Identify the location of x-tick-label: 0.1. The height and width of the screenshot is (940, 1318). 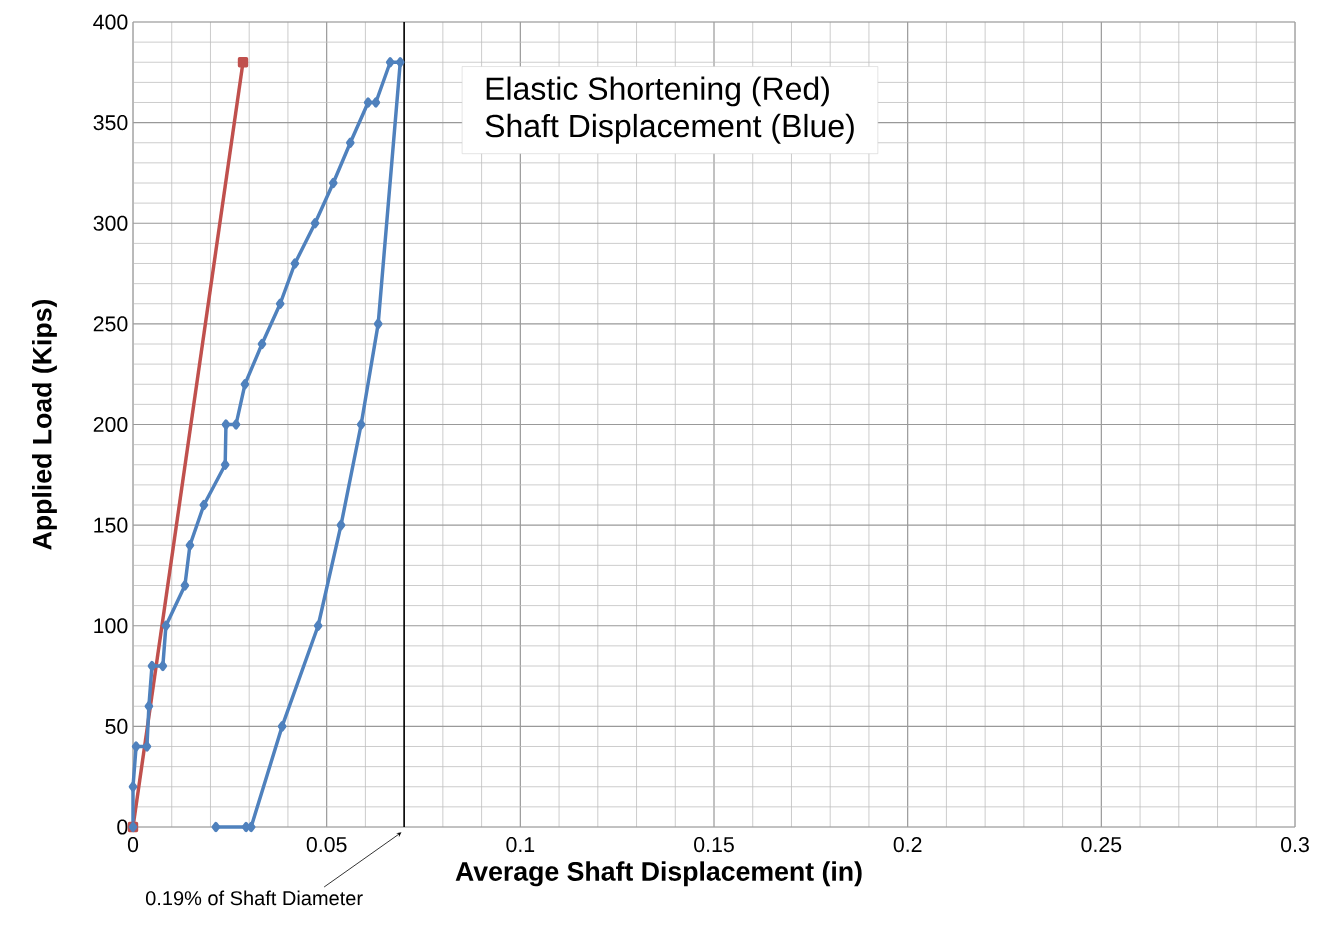
(520, 845).